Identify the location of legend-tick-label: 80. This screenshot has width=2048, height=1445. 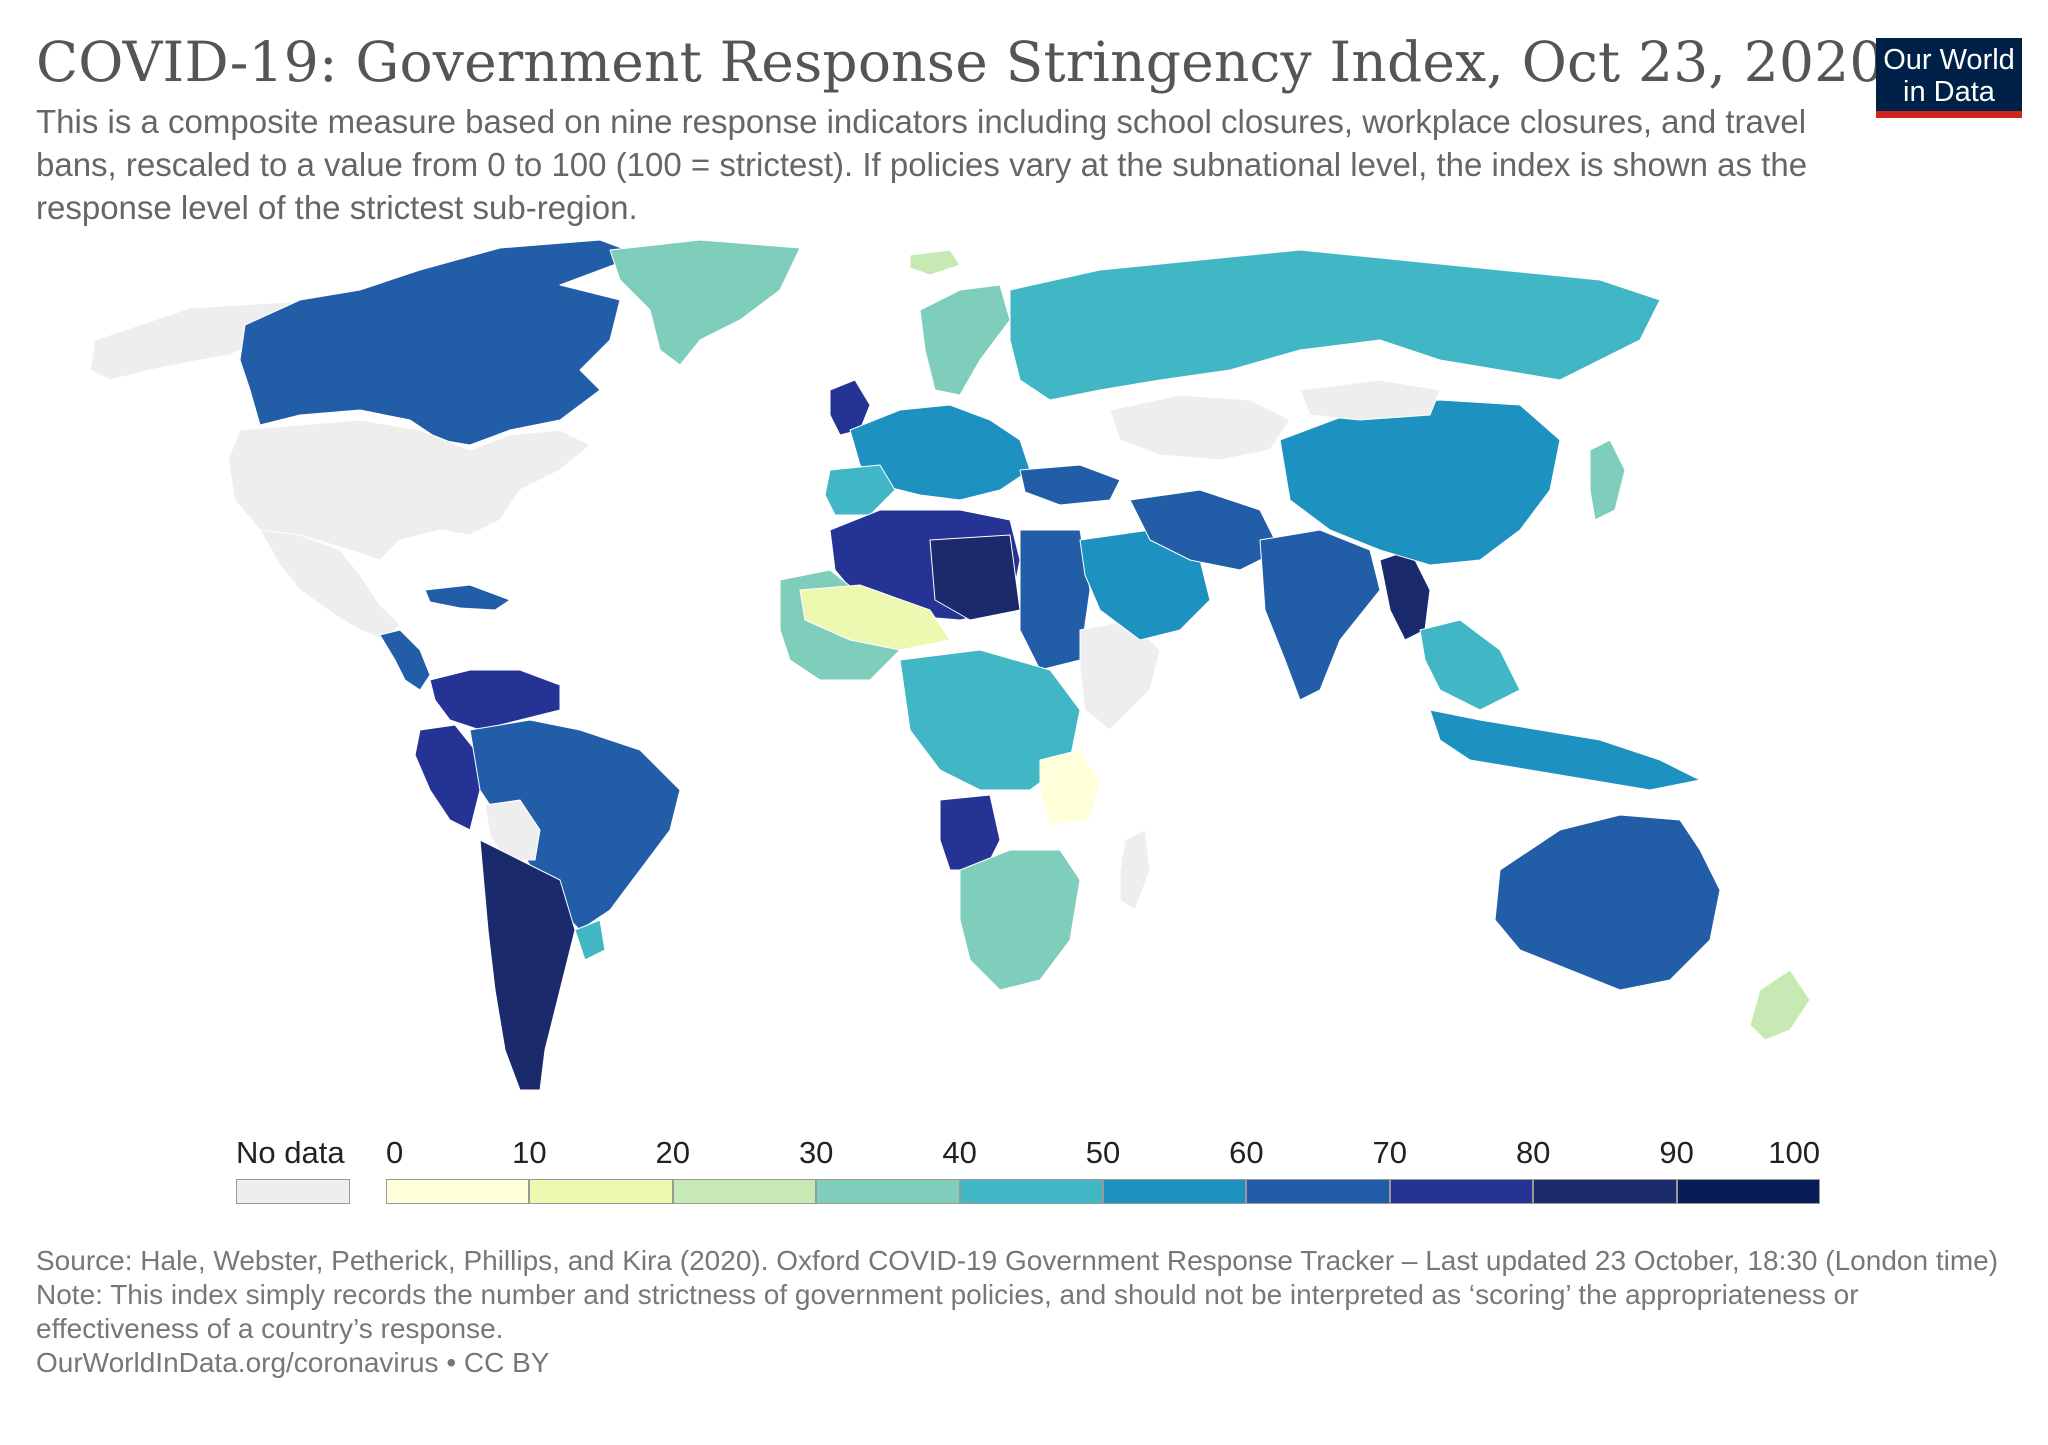
(1533, 1152).